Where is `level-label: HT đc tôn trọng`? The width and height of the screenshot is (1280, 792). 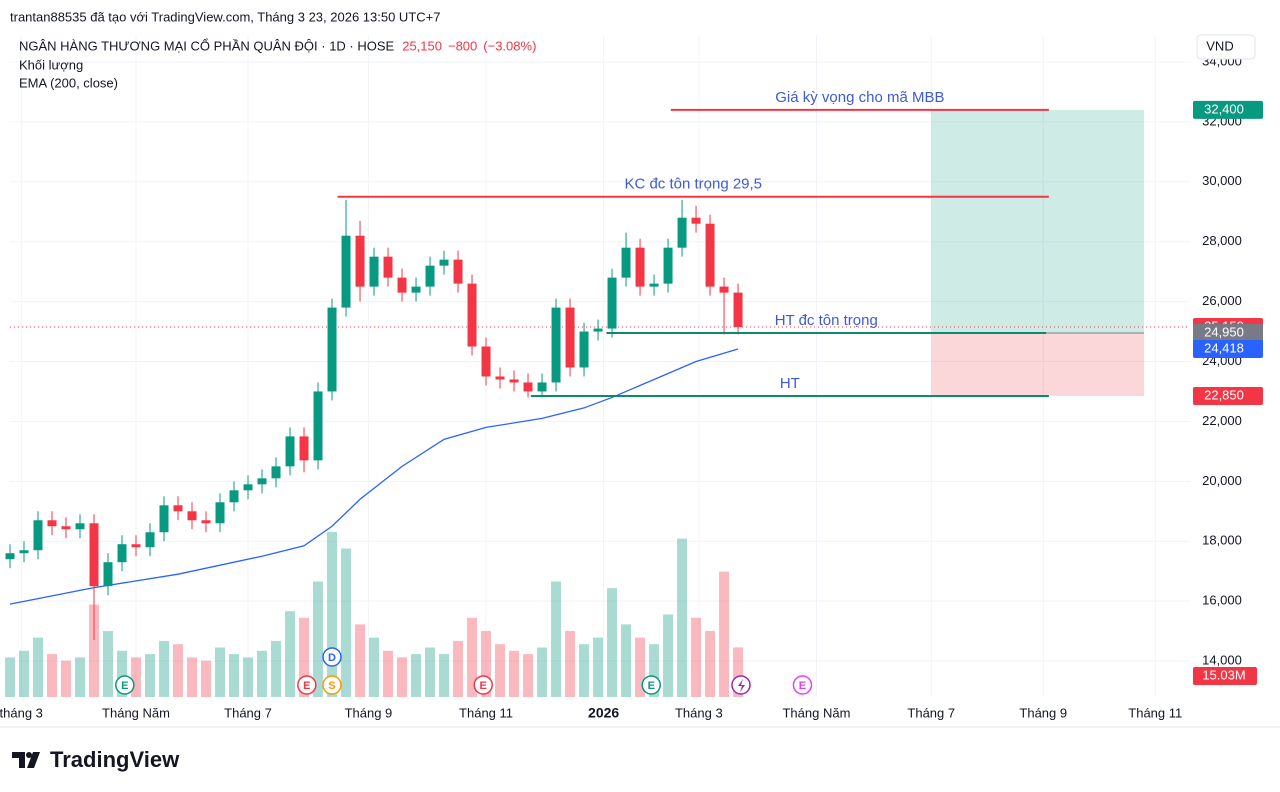
level-label: HT đc tôn trọng is located at coordinates (826, 320).